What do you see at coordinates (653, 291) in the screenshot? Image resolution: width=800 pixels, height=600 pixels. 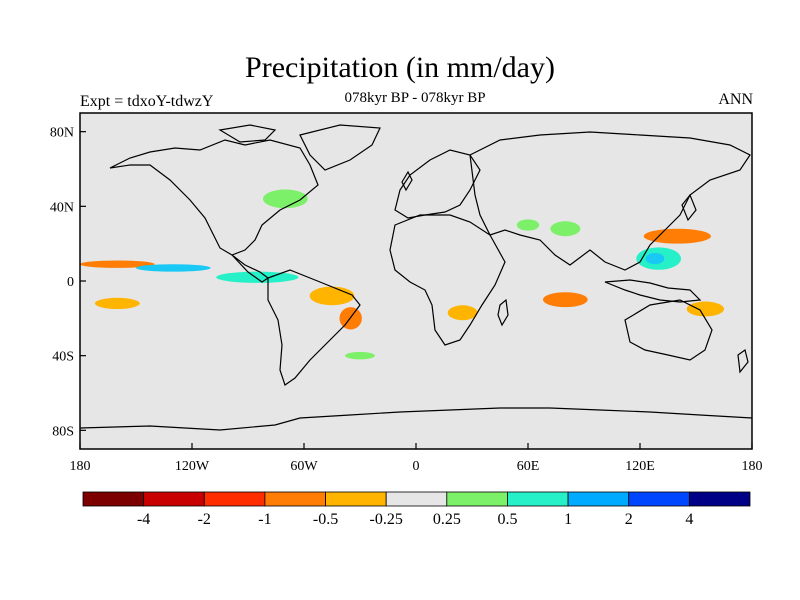 I see `coast-indonesia` at bounding box center [653, 291].